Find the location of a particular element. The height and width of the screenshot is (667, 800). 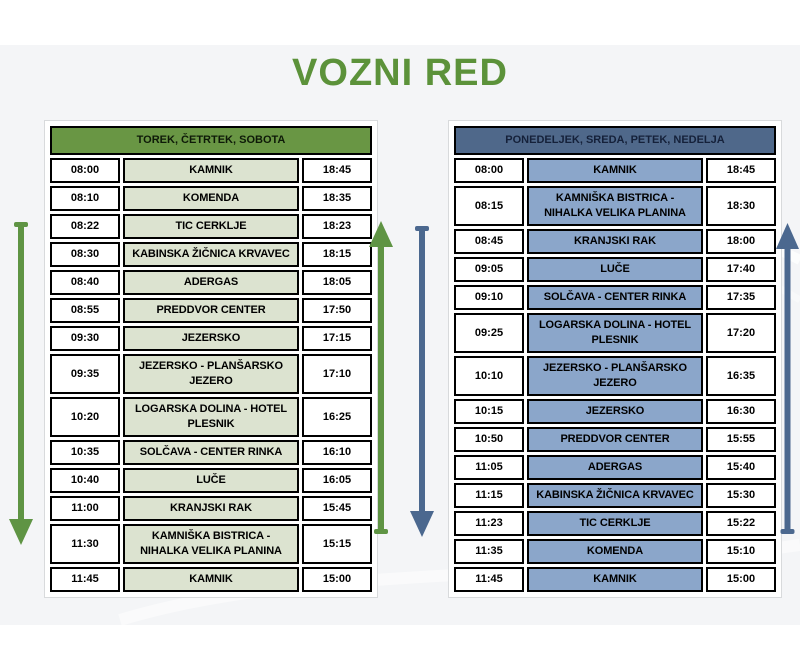

departure-time: 08:45 is located at coordinates (489, 241).